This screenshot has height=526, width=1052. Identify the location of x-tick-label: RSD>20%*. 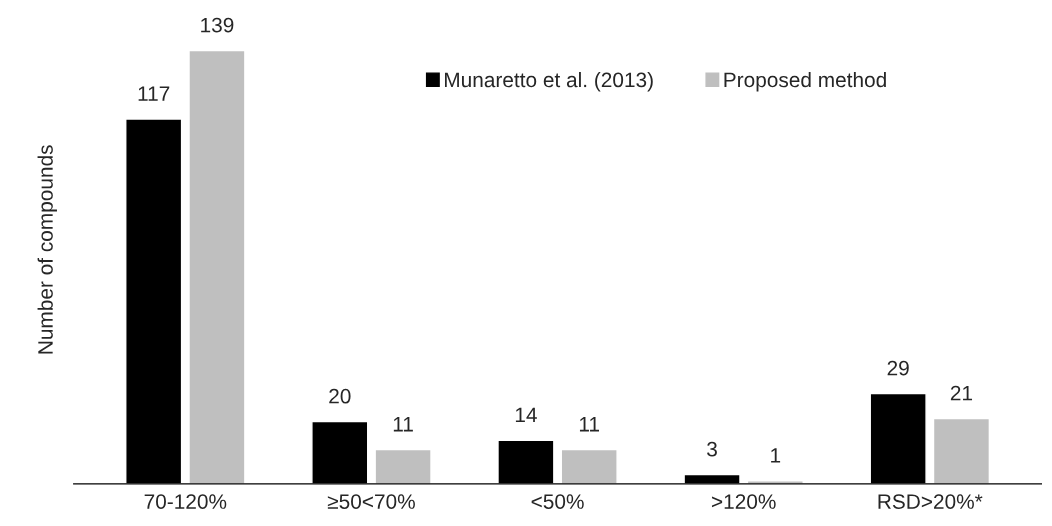
(930, 501).